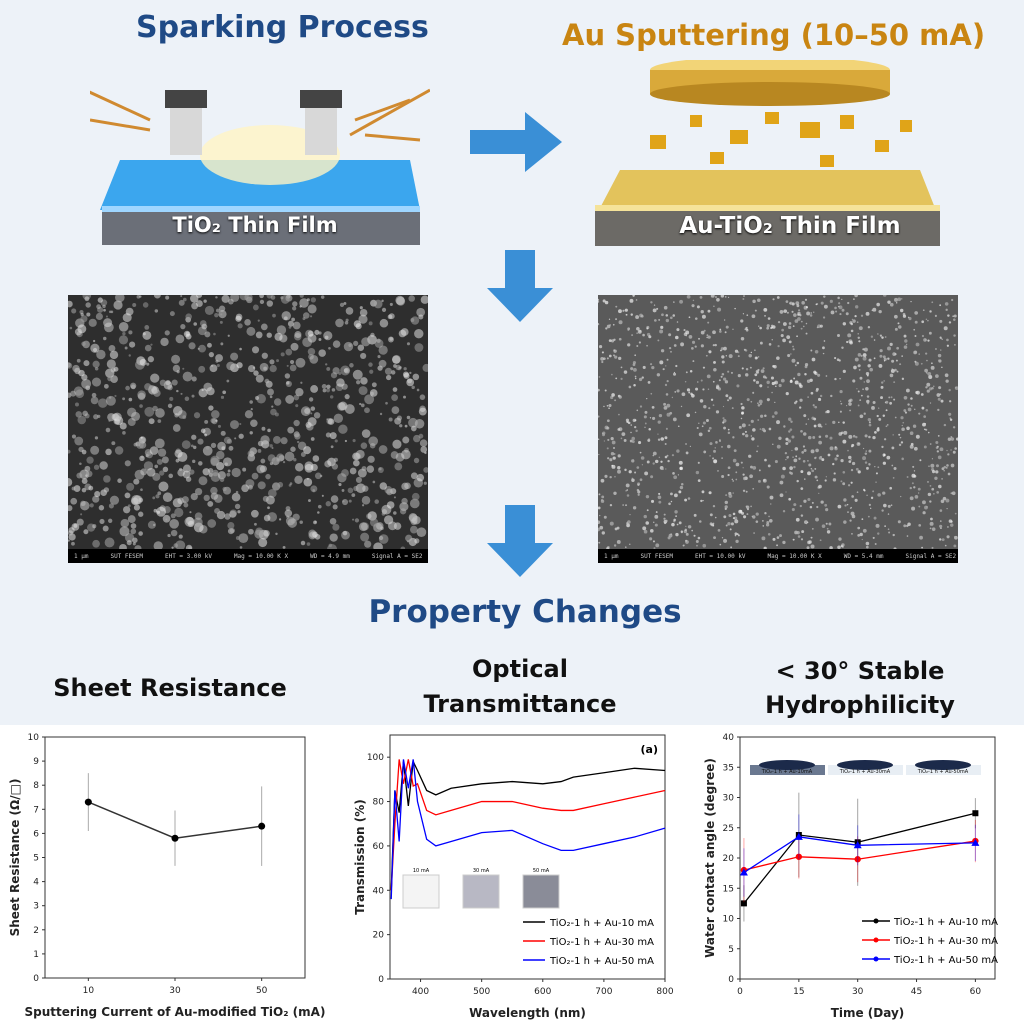 The width and height of the screenshot is (1024, 1024). What do you see at coordinates (945, 941) in the screenshot?
I see `legend-label: TiO₂-1 h + Au-30 mA` at bounding box center [945, 941].